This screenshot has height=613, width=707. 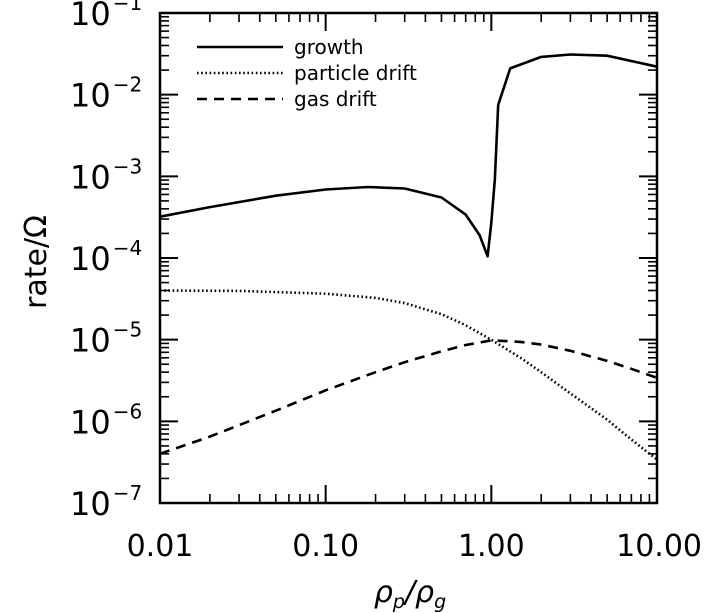 I want to click on legend-label-0: growth, so click(x=329, y=47).